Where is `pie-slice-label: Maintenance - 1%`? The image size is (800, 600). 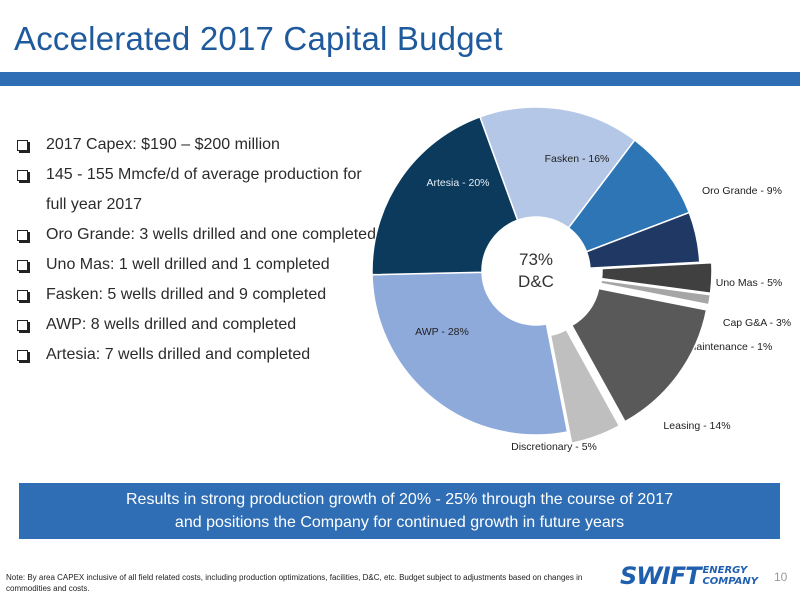 pie-slice-label: Maintenance - 1% is located at coordinates (730, 347).